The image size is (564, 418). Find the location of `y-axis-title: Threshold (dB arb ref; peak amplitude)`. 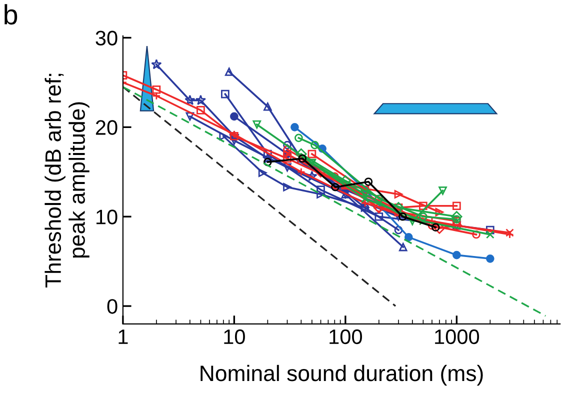

y-axis-title: Threshold (dB arb ref; peak amplitude) is located at coordinates (67, 181).